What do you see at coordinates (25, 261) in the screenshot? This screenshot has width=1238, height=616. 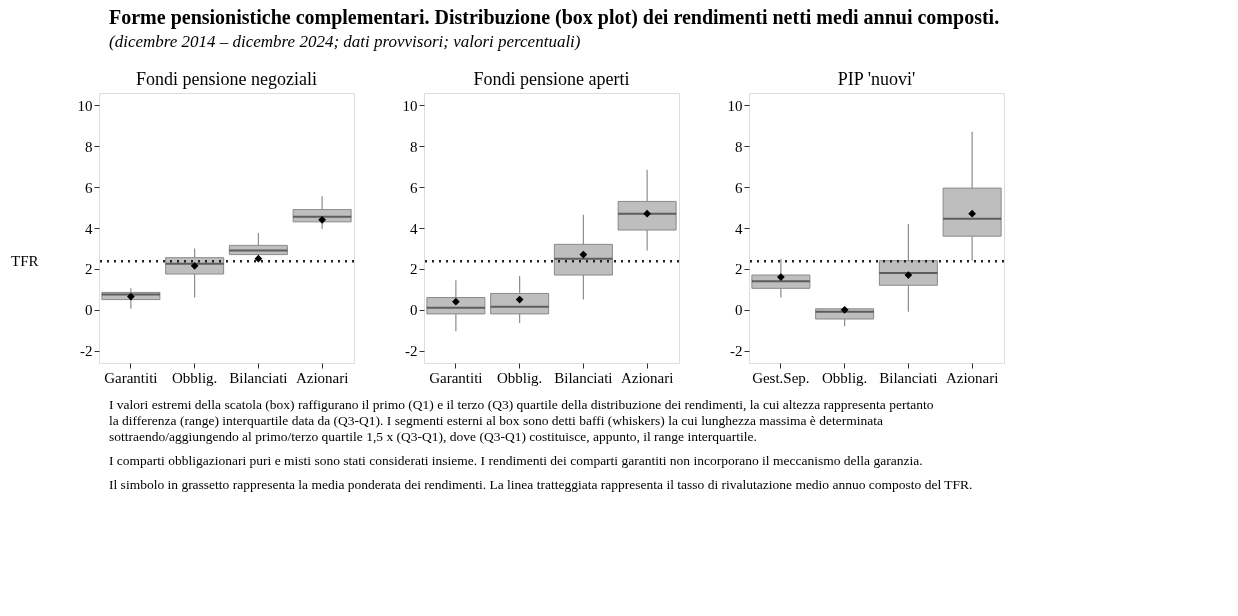 I see `ref-line-label: TFR` at bounding box center [25, 261].